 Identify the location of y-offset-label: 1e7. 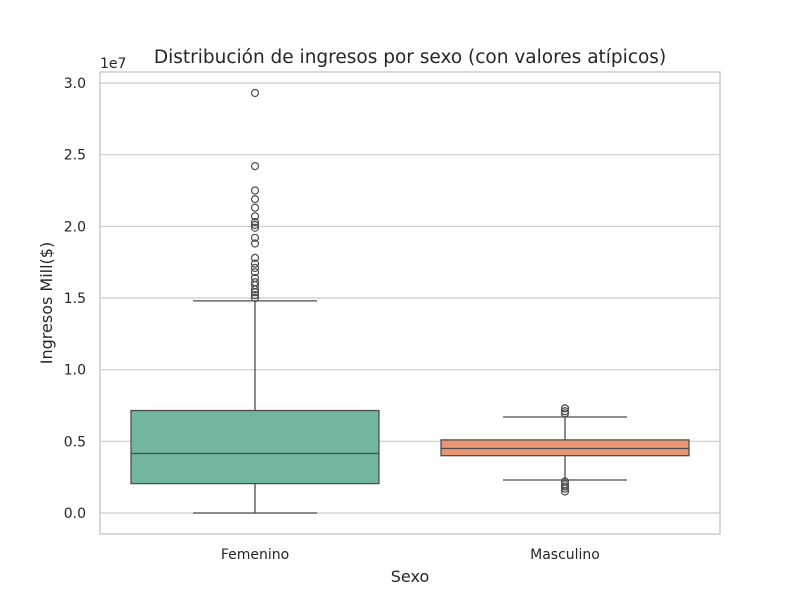
(113, 64).